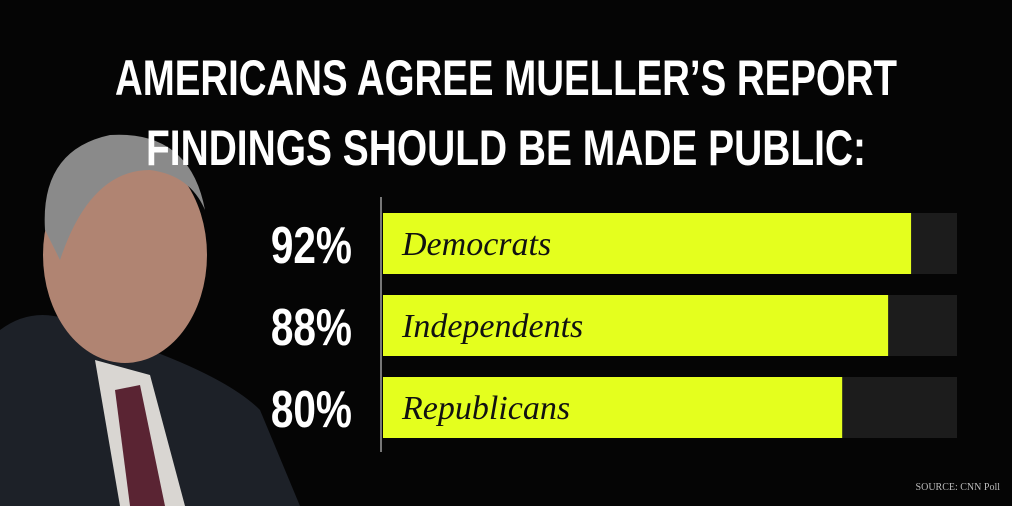  I want to click on value-label: 88%, so click(311, 327).